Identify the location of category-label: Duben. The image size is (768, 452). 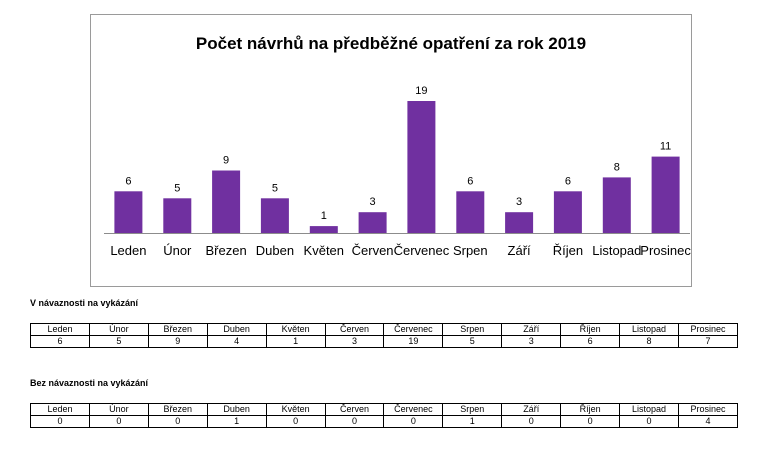
(275, 250).